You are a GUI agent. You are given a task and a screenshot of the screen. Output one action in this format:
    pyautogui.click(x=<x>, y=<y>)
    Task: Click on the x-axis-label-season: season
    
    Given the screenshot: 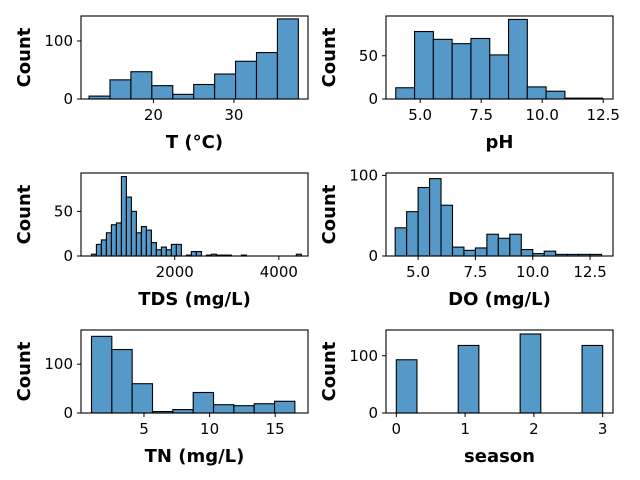 What is the action you would take?
    pyautogui.click(x=499, y=456)
    